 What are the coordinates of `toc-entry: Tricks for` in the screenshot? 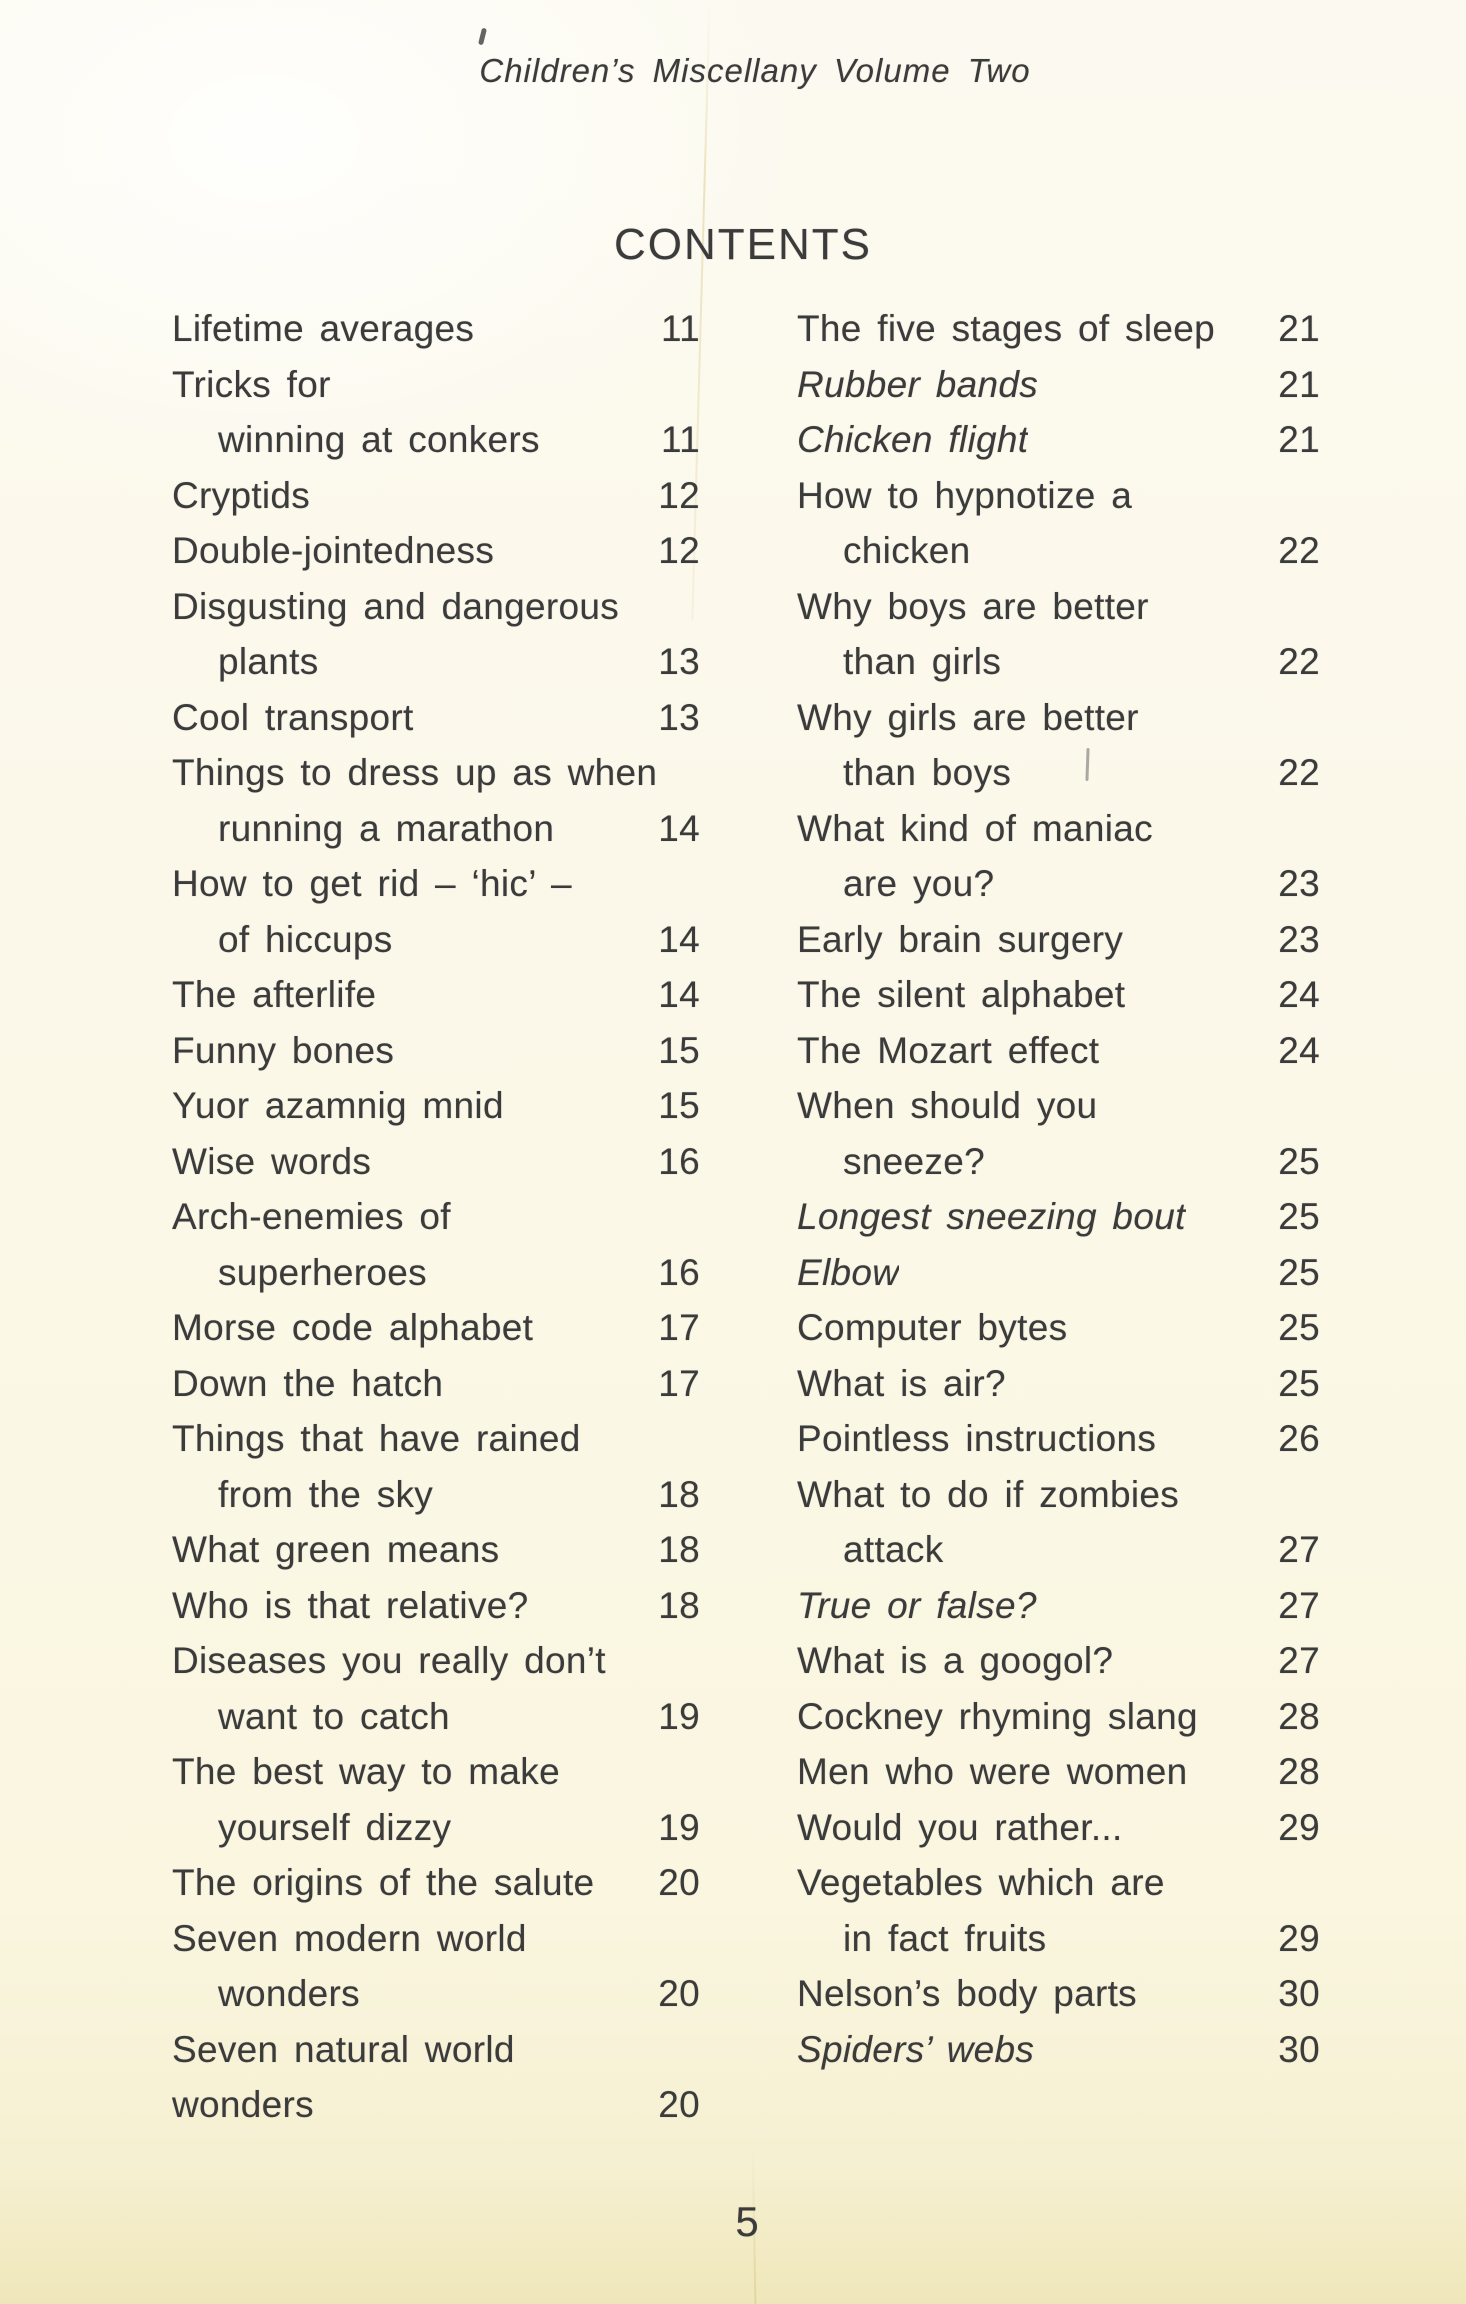 It's located at (436, 385).